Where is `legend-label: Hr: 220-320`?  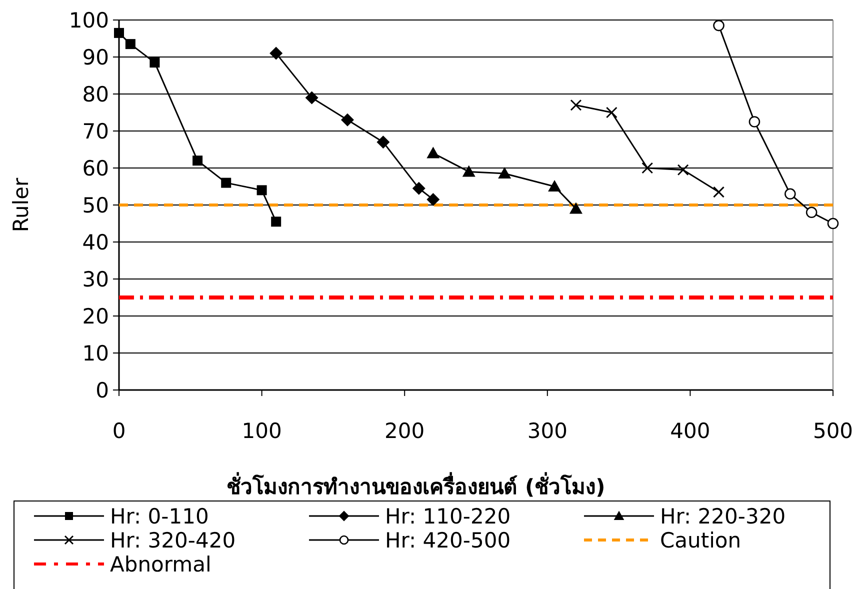 legend-label: Hr: 220-320 is located at coordinates (723, 516).